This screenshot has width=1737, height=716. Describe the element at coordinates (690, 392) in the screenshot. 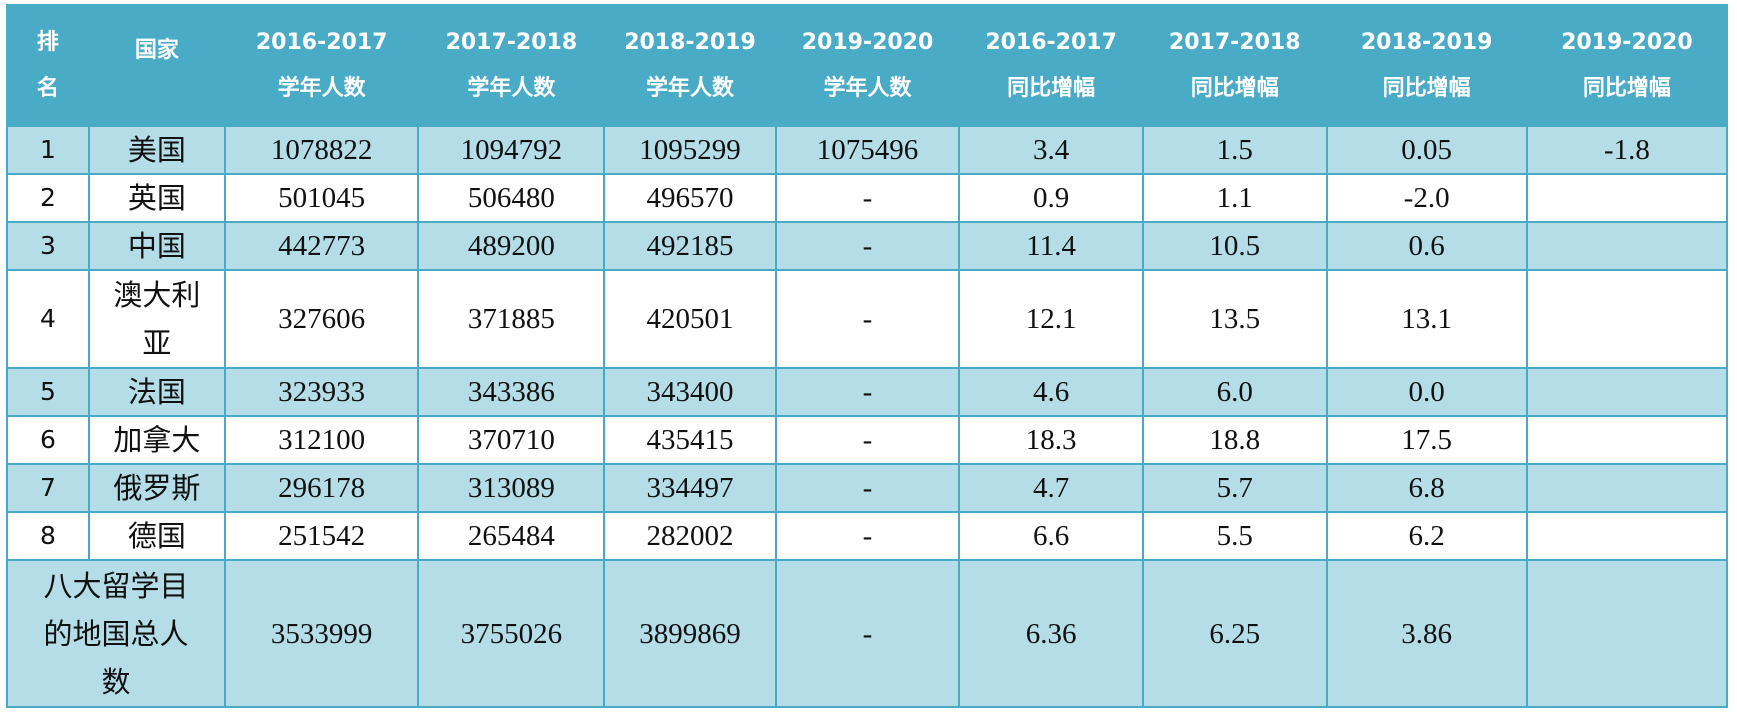

I see `table-cell: 343400` at that location.